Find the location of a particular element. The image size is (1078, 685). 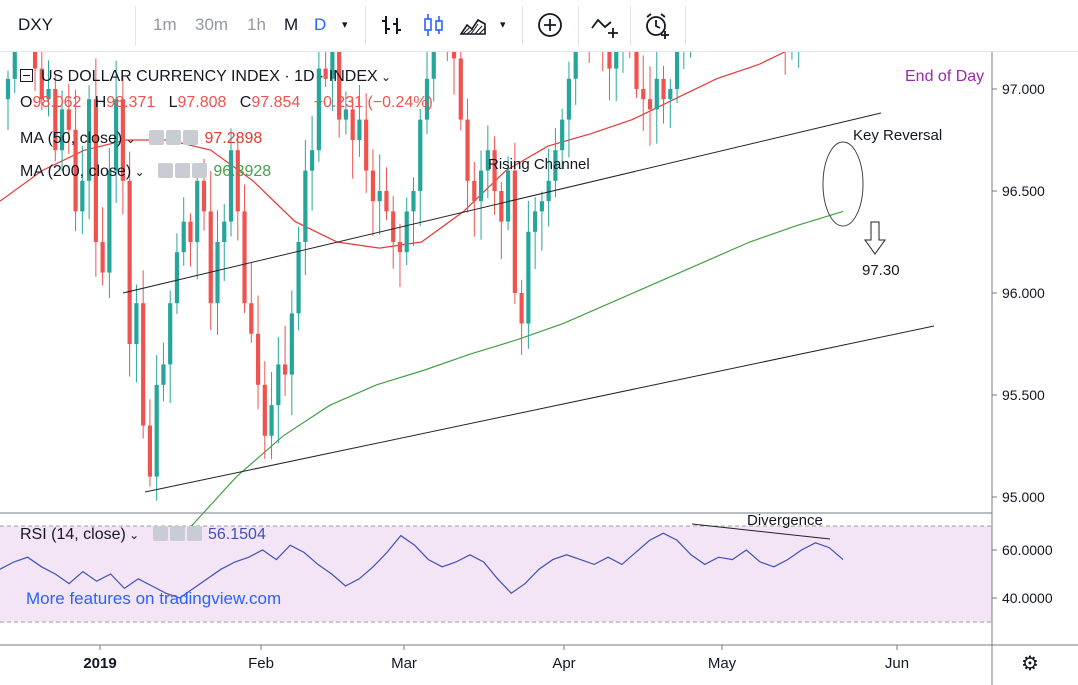

rsi-series is located at coordinates (422, 565).